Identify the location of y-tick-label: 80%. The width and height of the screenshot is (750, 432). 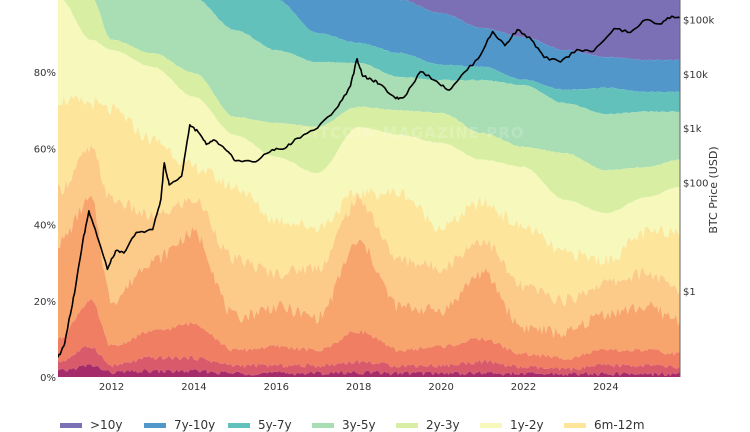
(45, 73).